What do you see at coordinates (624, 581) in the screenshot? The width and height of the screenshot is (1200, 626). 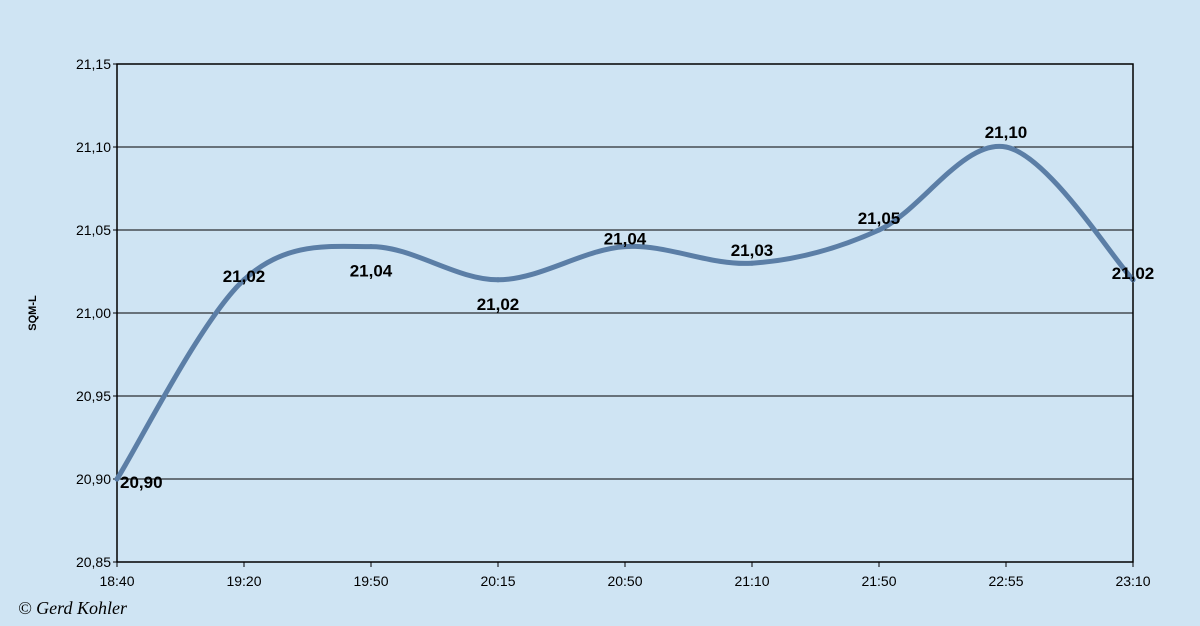 I see `x-tick-label: 20:50` at bounding box center [624, 581].